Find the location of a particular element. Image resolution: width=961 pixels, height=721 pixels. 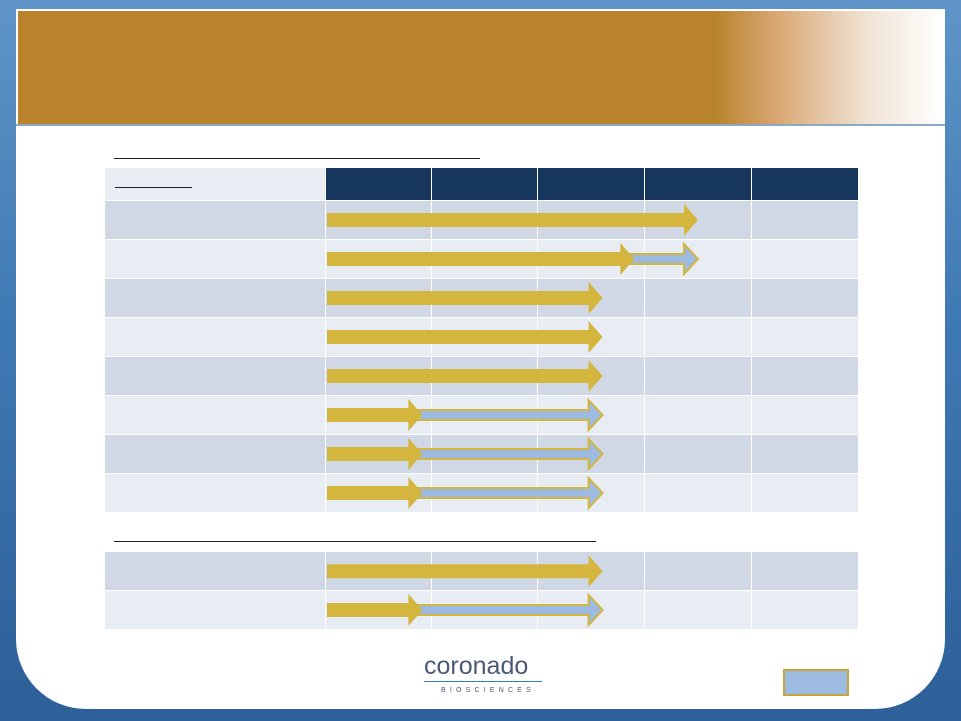

label-underline is located at coordinates (153, 187).